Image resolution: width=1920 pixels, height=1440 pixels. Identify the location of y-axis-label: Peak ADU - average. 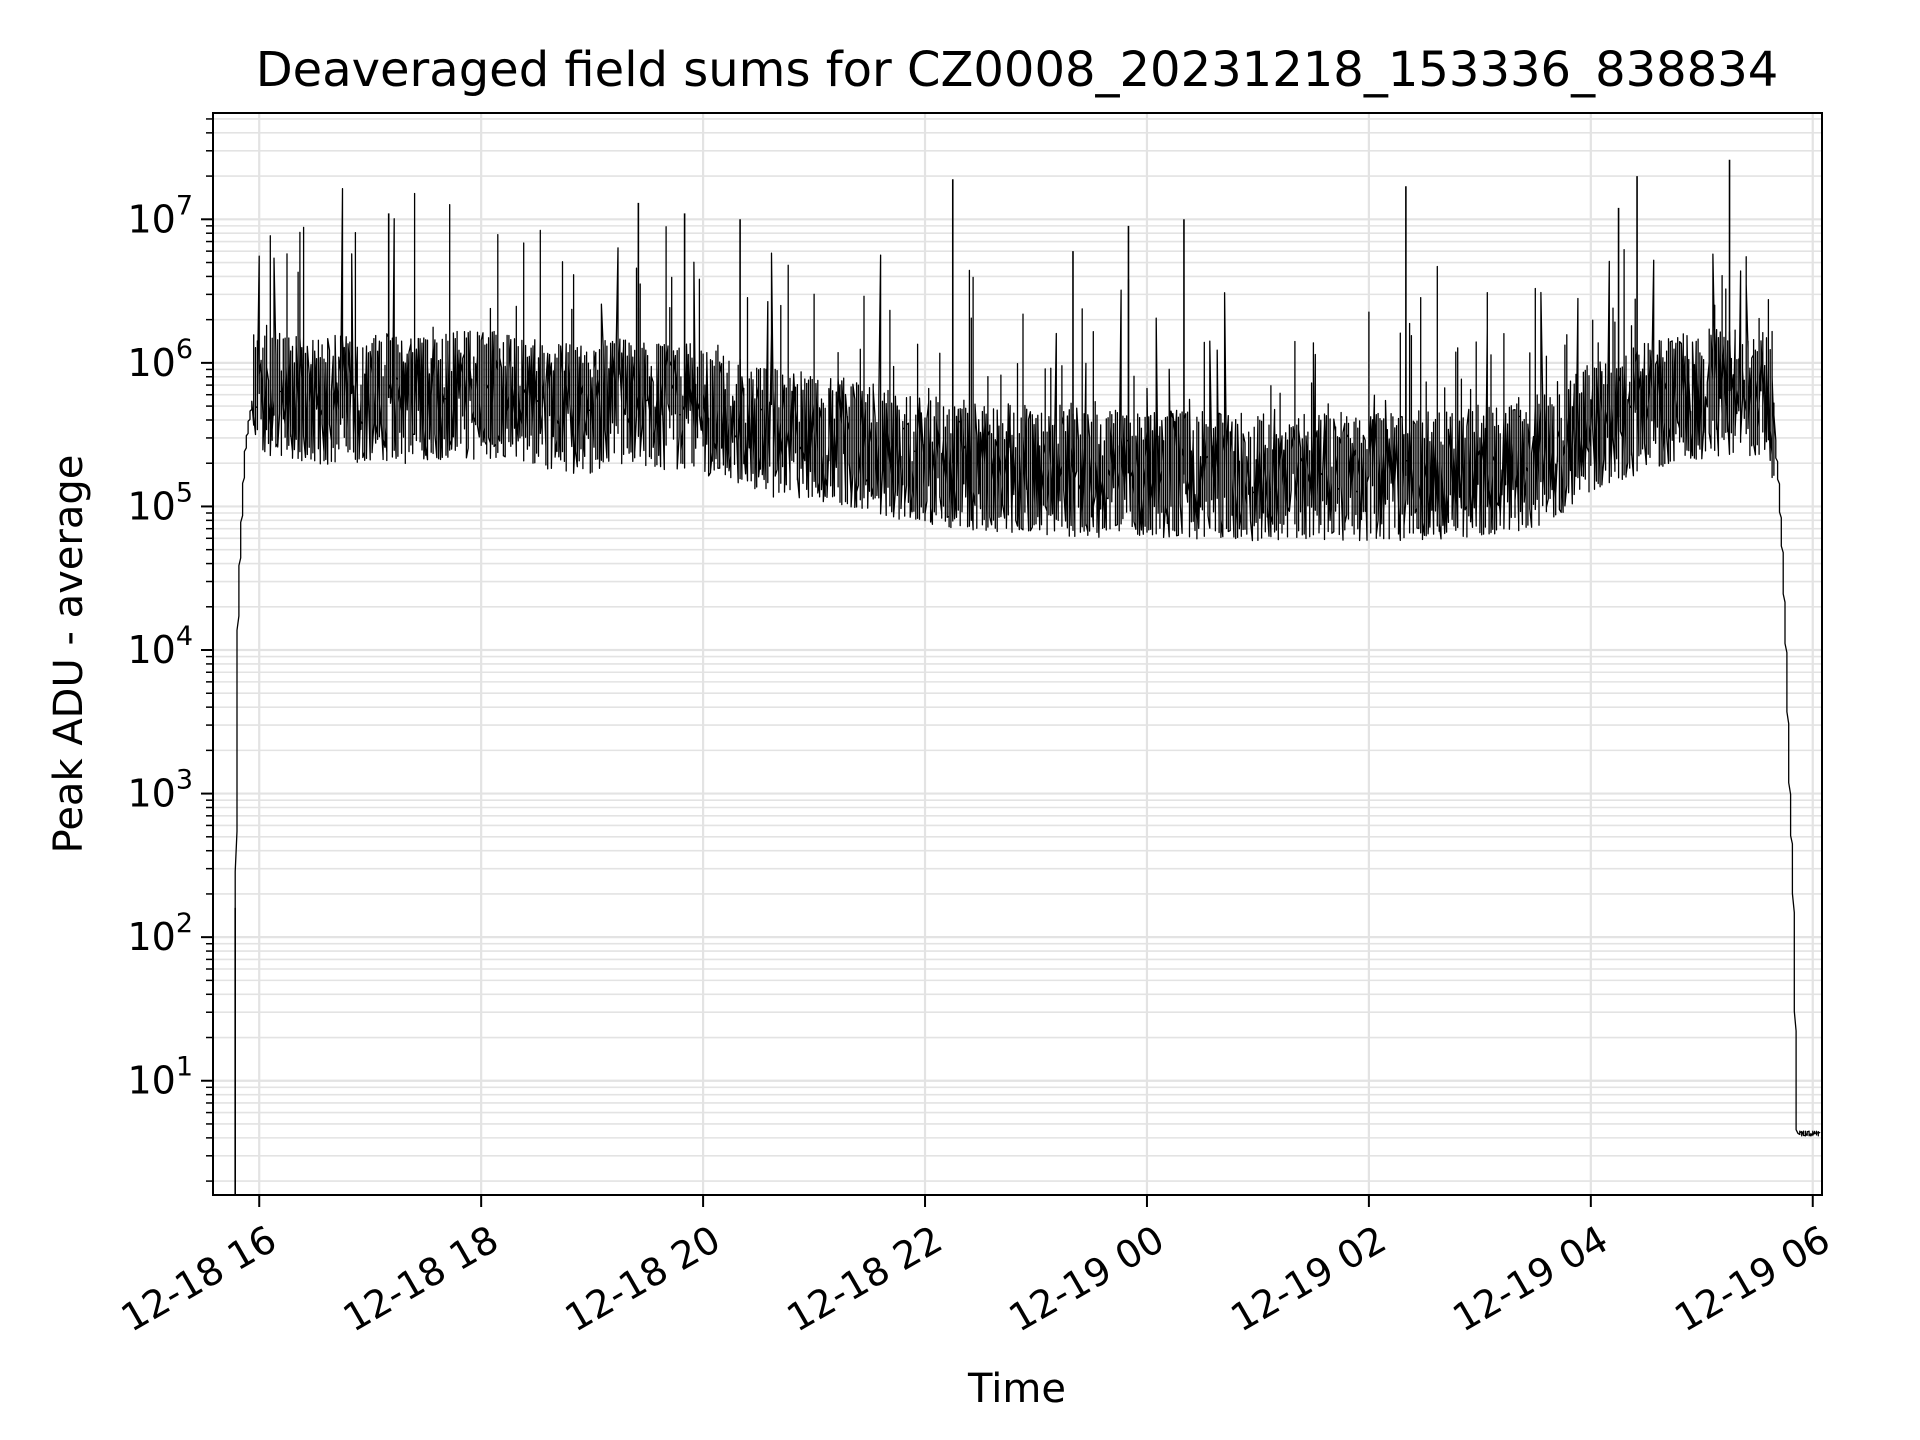
(69, 654).